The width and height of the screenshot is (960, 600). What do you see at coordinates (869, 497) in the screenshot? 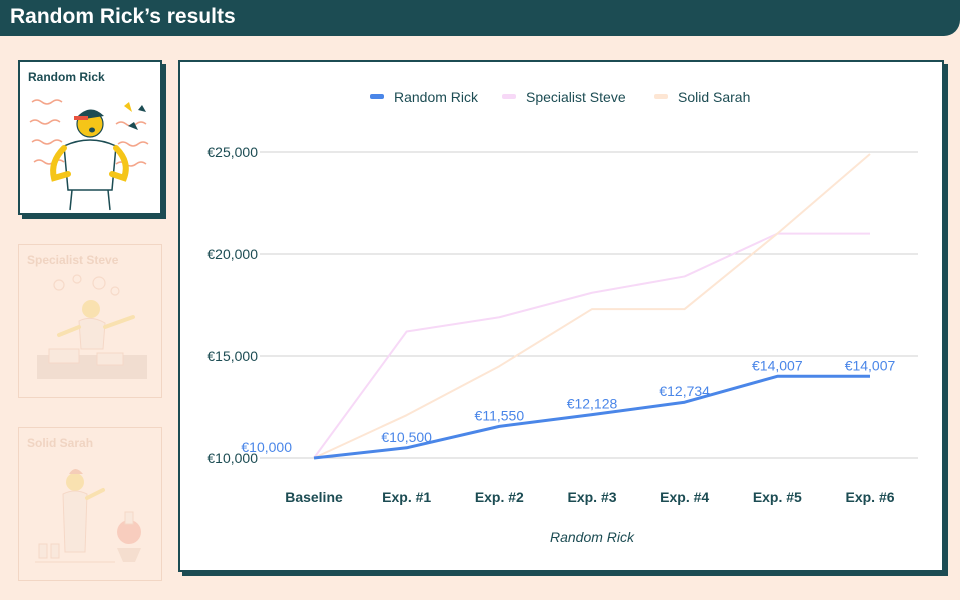
I see `x-tick-label: Exp. #6` at bounding box center [869, 497].